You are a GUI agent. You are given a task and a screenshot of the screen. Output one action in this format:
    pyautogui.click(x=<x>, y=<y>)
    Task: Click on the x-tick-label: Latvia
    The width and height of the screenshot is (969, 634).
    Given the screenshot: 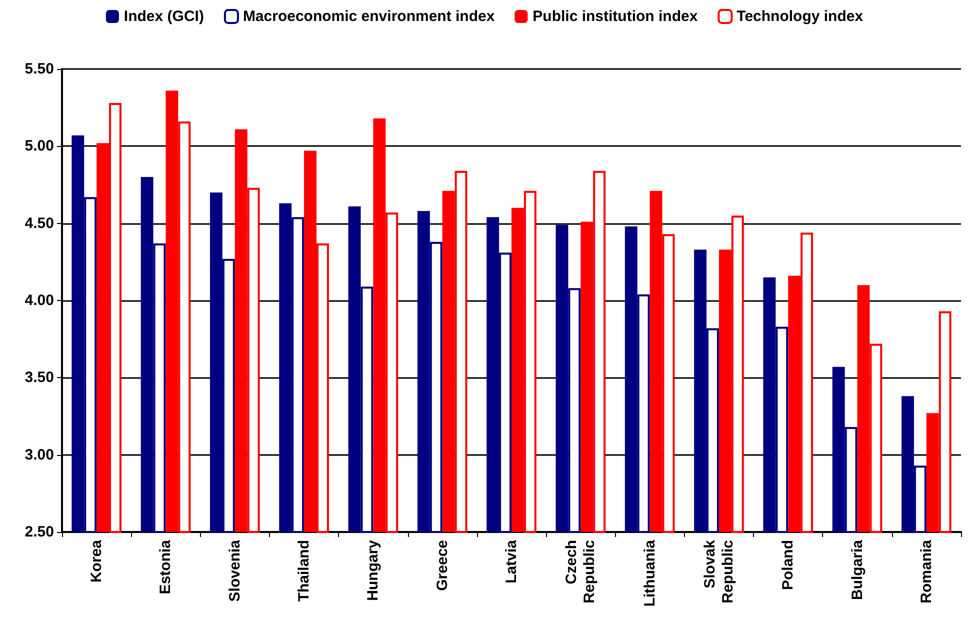 What is the action you would take?
    pyautogui.click(x=511, y=561)
    